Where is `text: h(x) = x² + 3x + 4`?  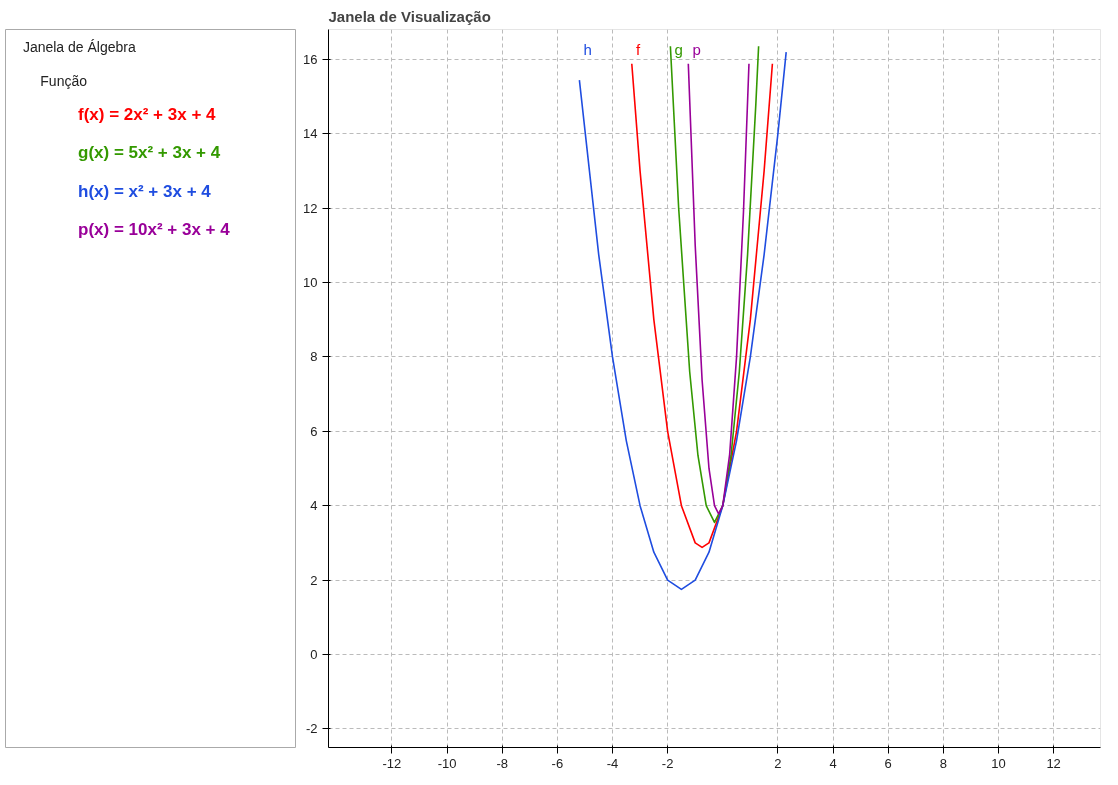
text: h(x) = x² + 3x + 4 is located at coordinates (145, 191).